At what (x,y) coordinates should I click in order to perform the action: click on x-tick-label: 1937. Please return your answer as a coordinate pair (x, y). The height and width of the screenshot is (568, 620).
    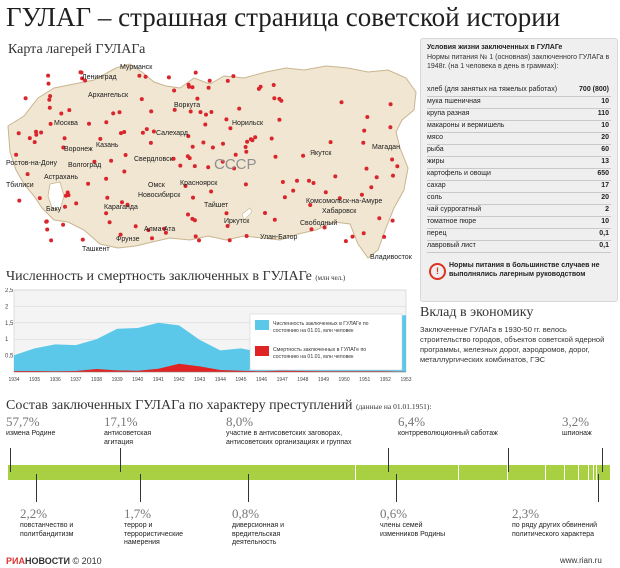
    Looking at the image, I should click on (75, 380).